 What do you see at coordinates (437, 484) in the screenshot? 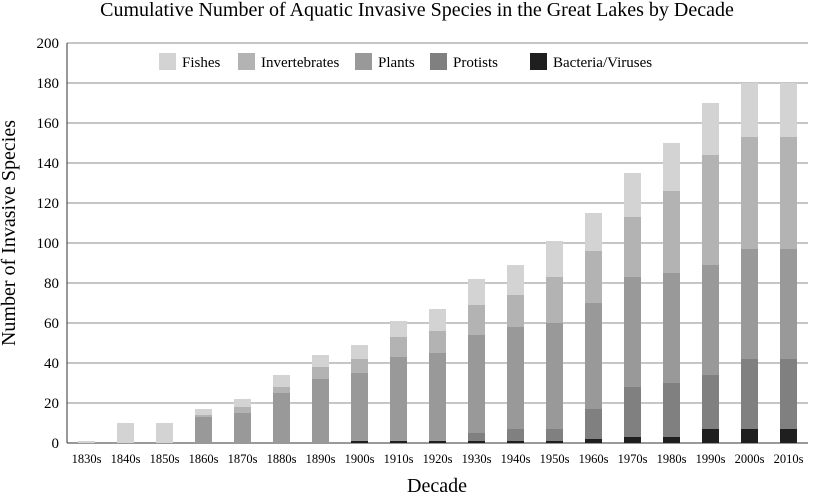
I see `x-axis-label: Decade` at bounding box center [437, 484].